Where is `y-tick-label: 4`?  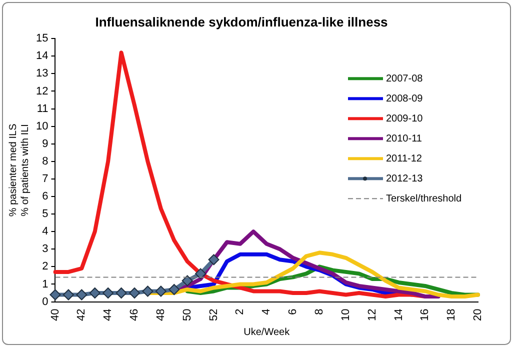
y-tick-label: 4 is located at coordinates (45, 232).